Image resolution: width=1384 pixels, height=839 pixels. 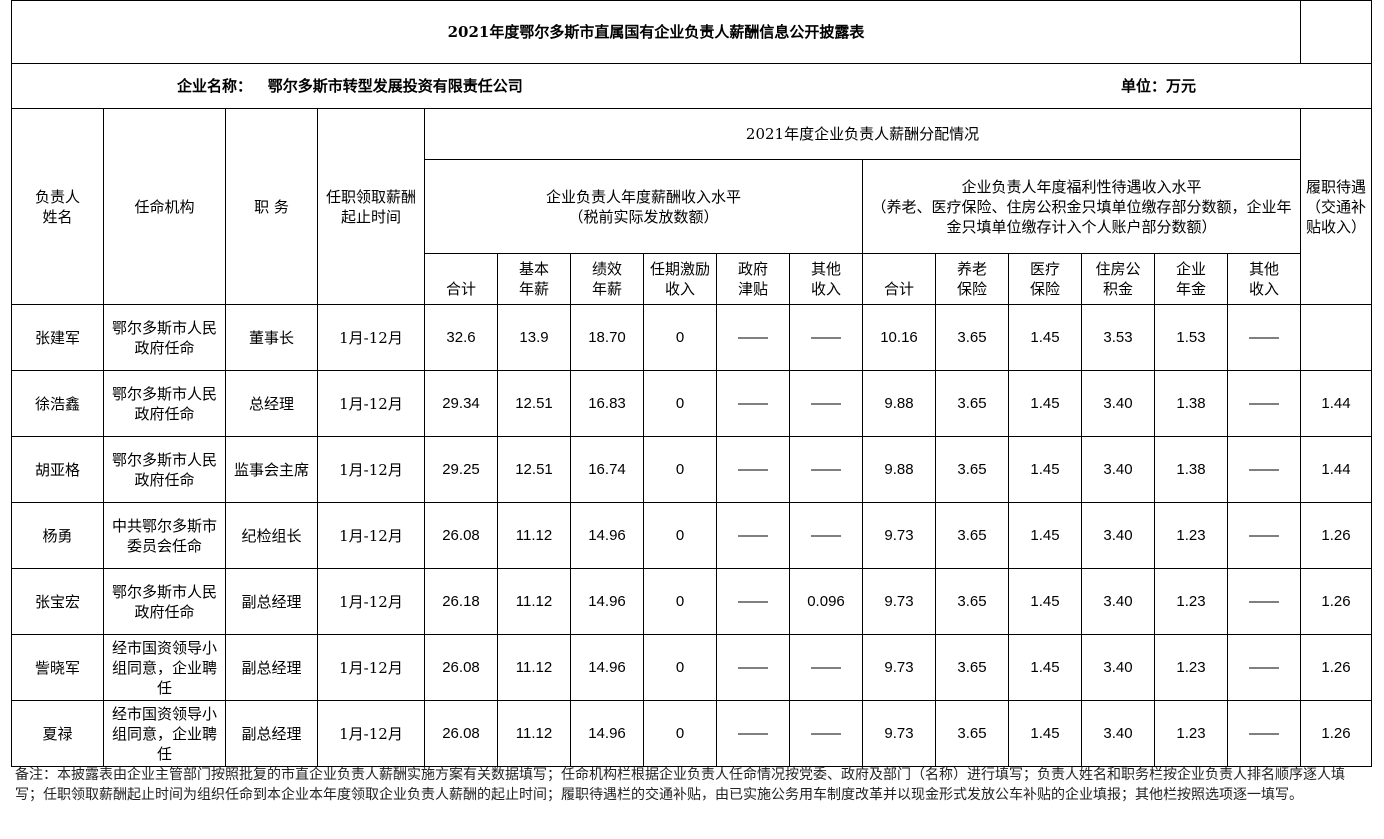 What do you see at coordinates (271, 403) in the screenshot?
I see `cell-position: 总经理` at bounding box center [271, 403].